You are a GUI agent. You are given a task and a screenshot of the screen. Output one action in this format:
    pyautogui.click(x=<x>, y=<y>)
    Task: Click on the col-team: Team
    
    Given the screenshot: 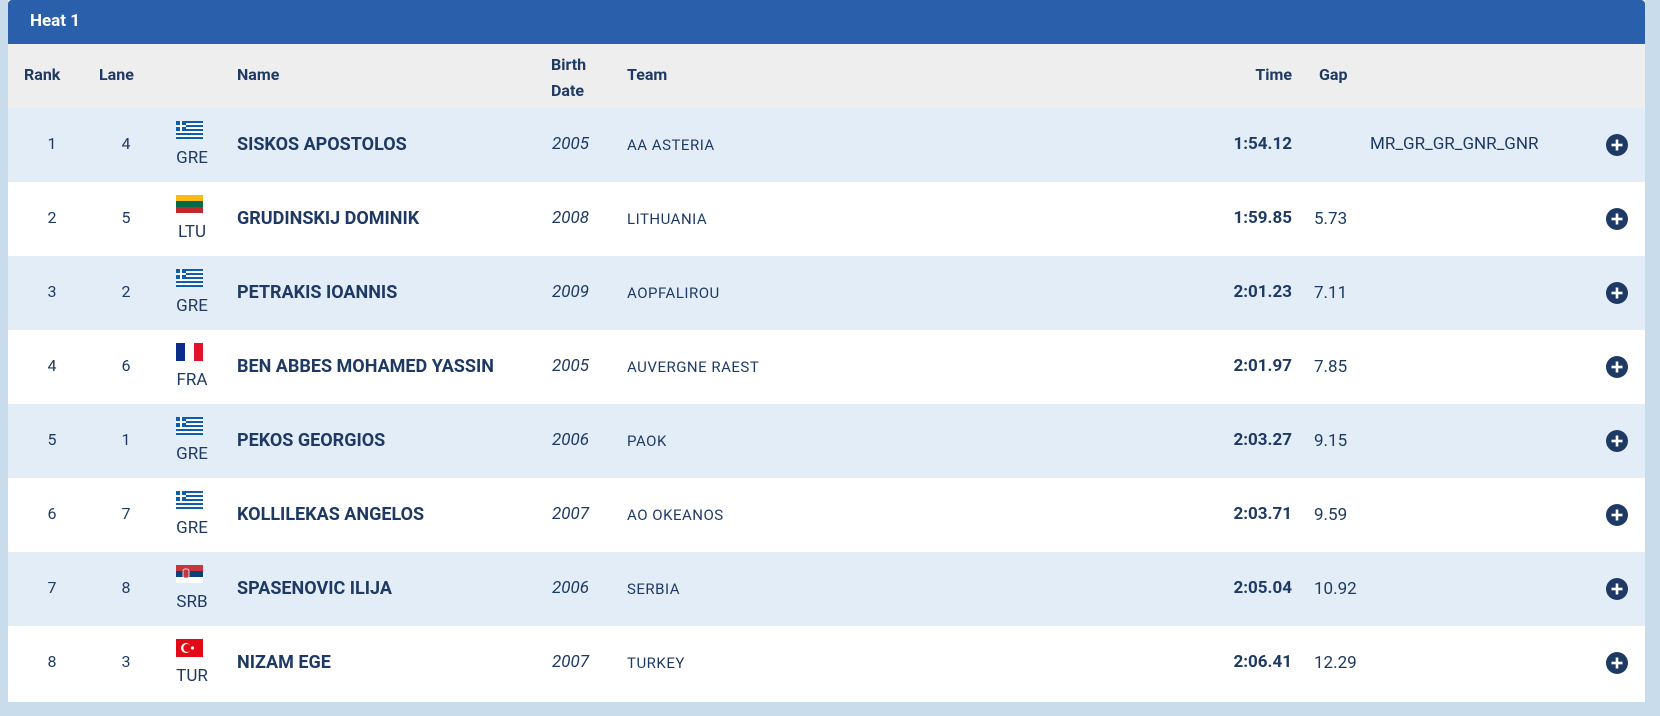 What is the action you would take?
    pyautogui.click(x=647, y=74)
    